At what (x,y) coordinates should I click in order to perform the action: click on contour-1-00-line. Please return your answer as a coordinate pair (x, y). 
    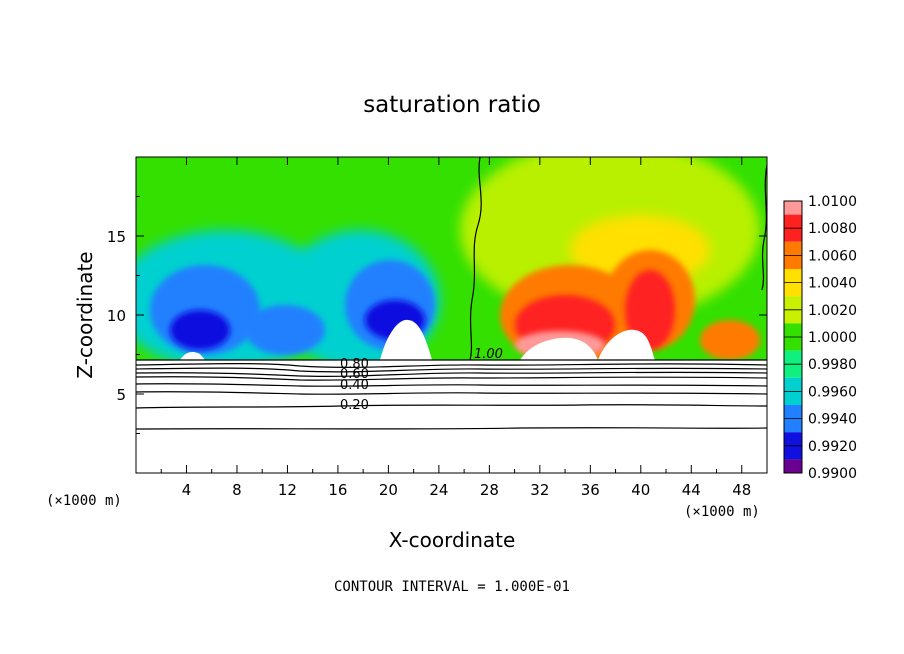
    Looking at the image, I should click on (475, 259).